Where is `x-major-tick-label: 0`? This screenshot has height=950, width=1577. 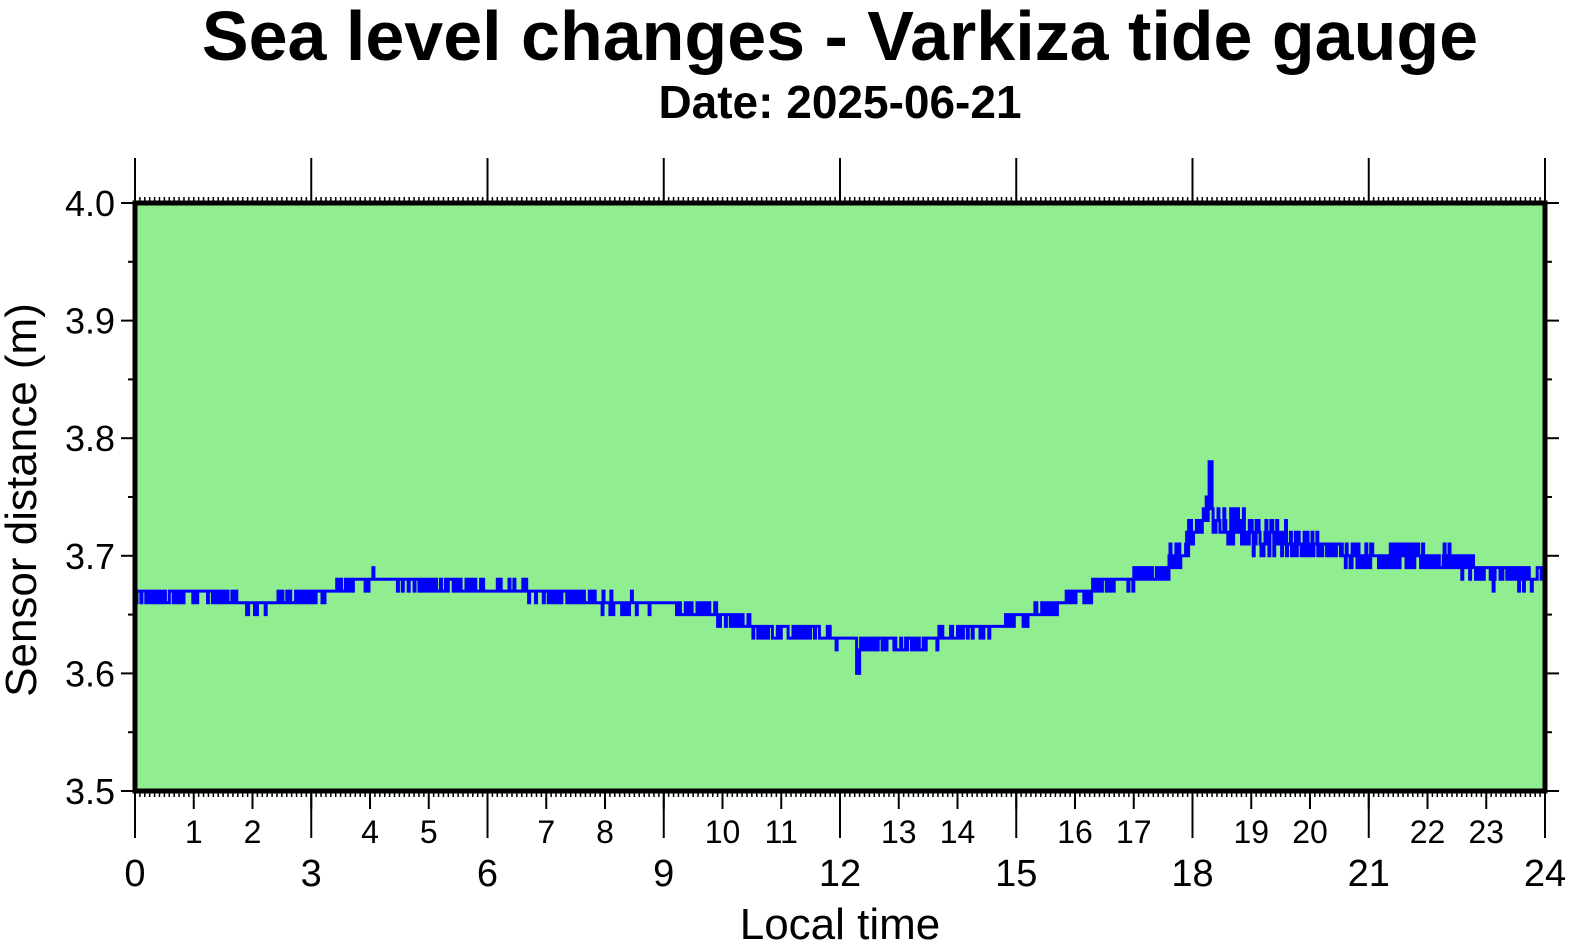 x-major-tick-label: 0 is located at coordinates (134, 874).